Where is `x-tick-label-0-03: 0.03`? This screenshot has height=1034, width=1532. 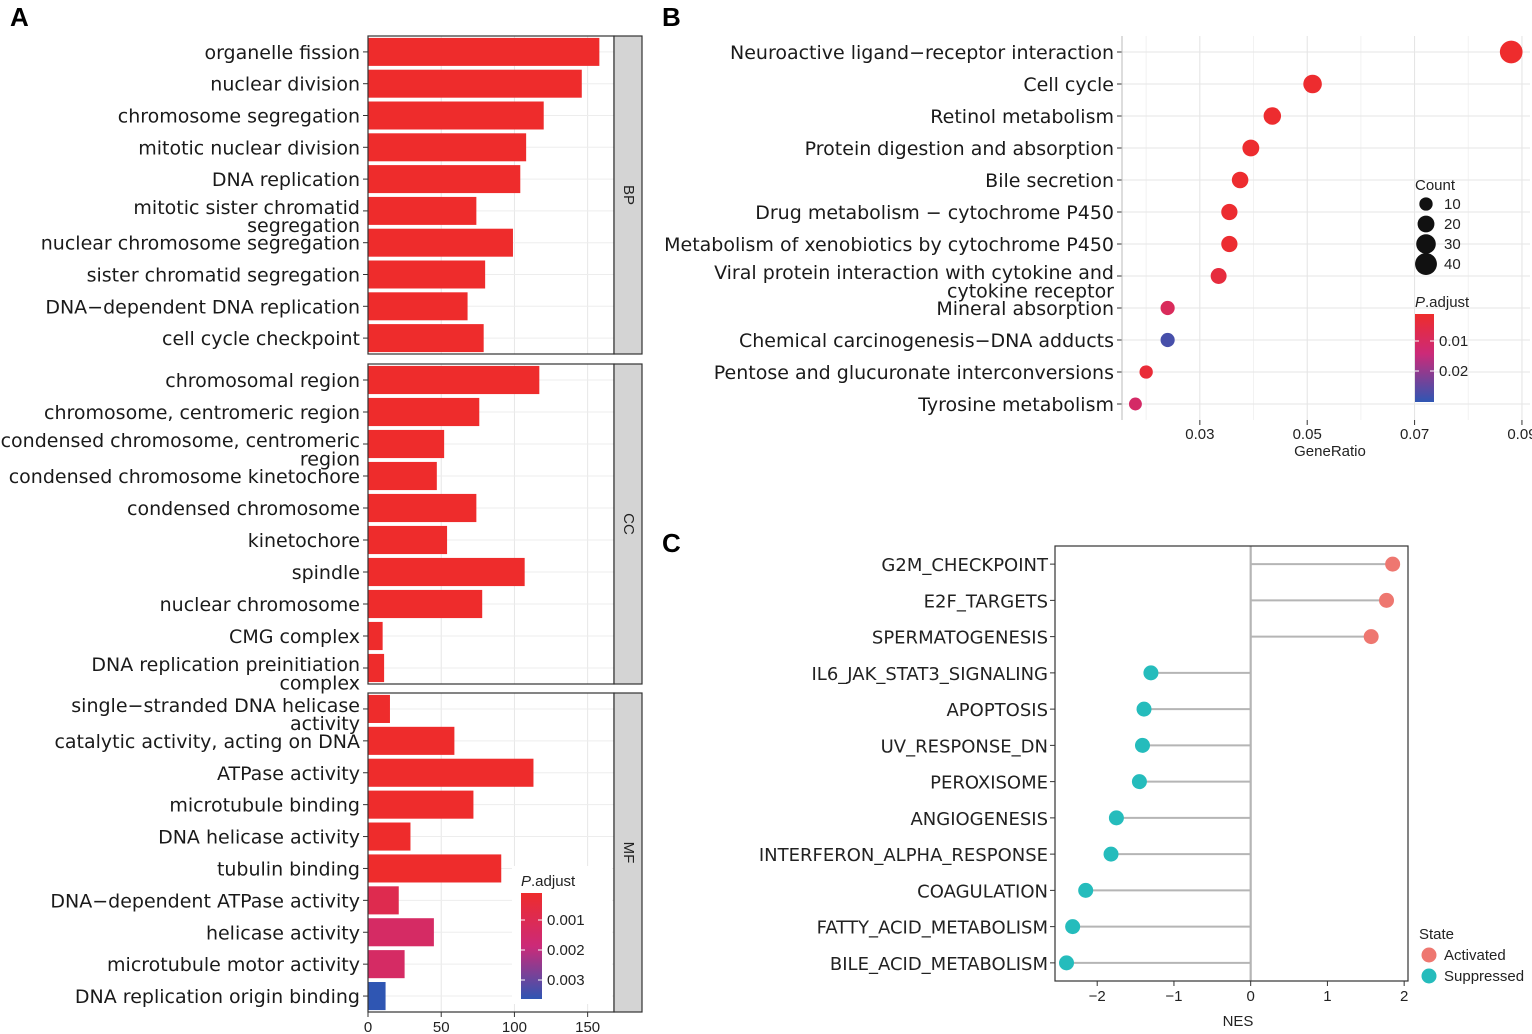 x-tick-label-0-03: 0.03 is located at coordinates (1199, 434).